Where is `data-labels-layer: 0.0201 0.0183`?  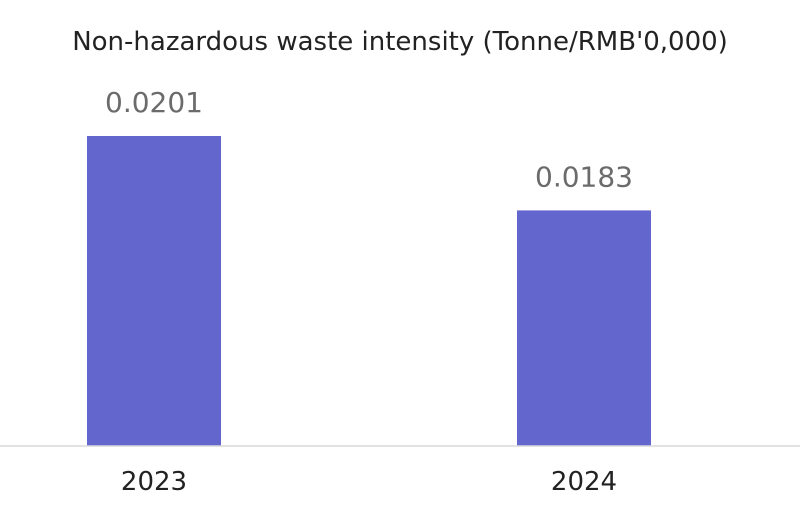
data-labels-layer: 0.0201 0.0183 is located at coordinates (369, 139).